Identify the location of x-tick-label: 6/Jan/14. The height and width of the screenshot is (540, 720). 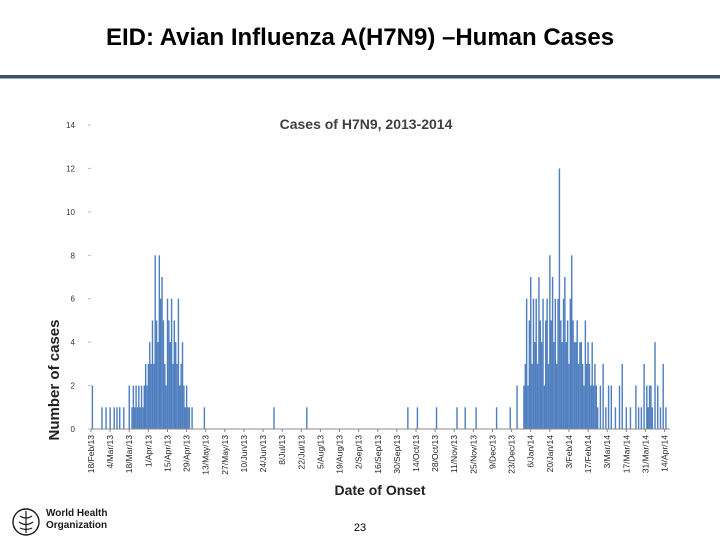
(531, 451).